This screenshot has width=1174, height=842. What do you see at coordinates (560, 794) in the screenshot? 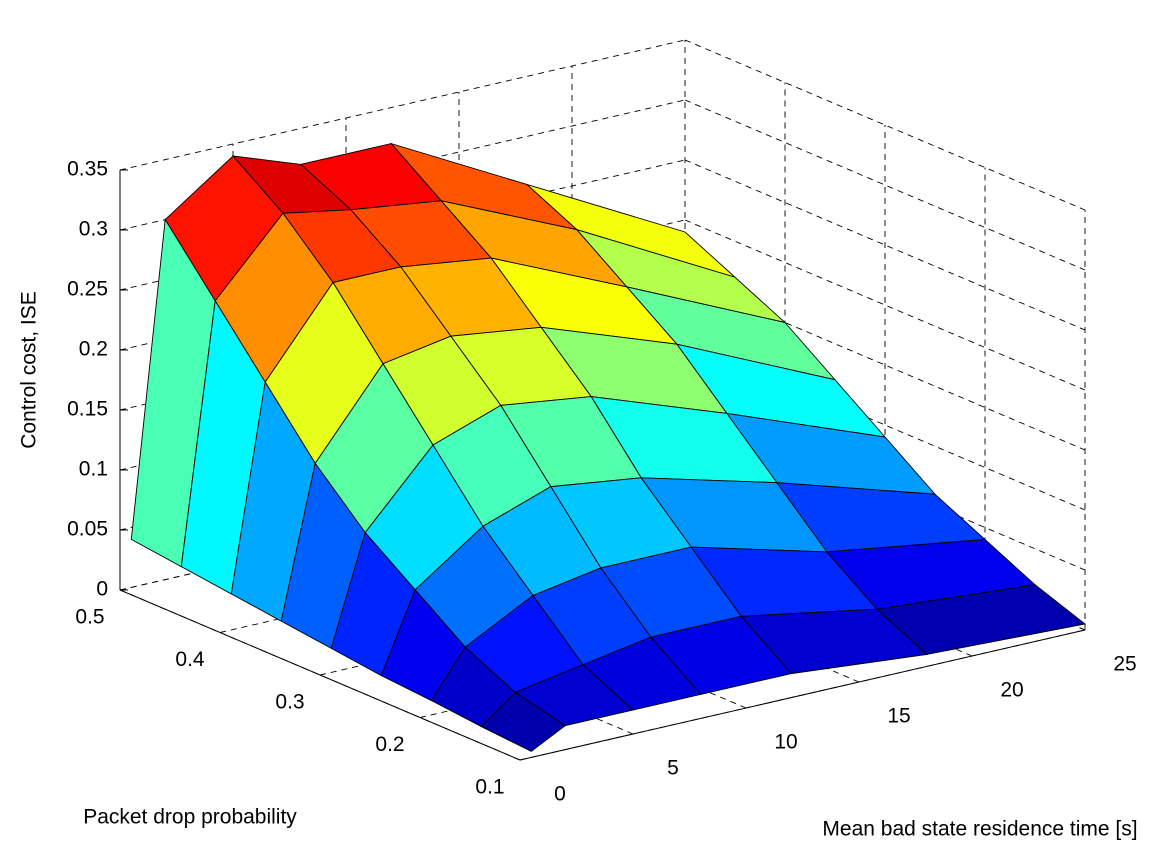
I see `y-tick-label: 0` at bounding box center [560, 794].